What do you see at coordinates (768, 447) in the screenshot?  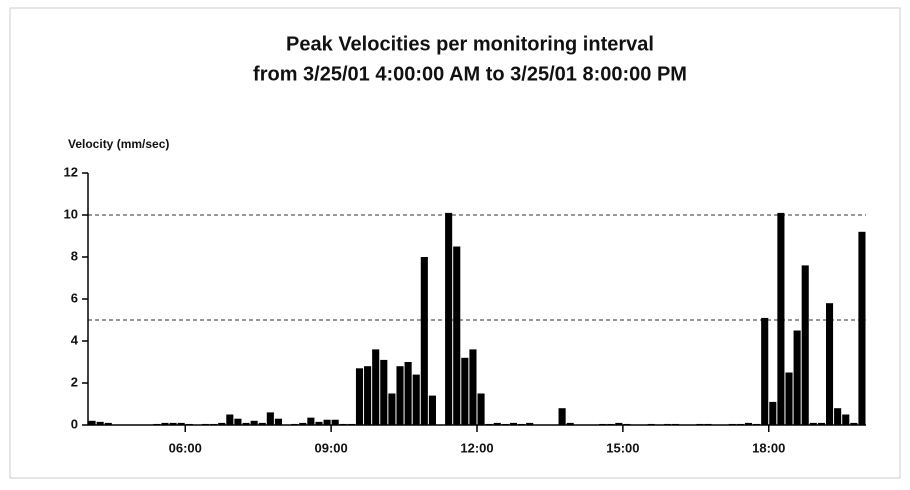 I see `x-tick-label: 18:00` at bounding box center [768, 447].